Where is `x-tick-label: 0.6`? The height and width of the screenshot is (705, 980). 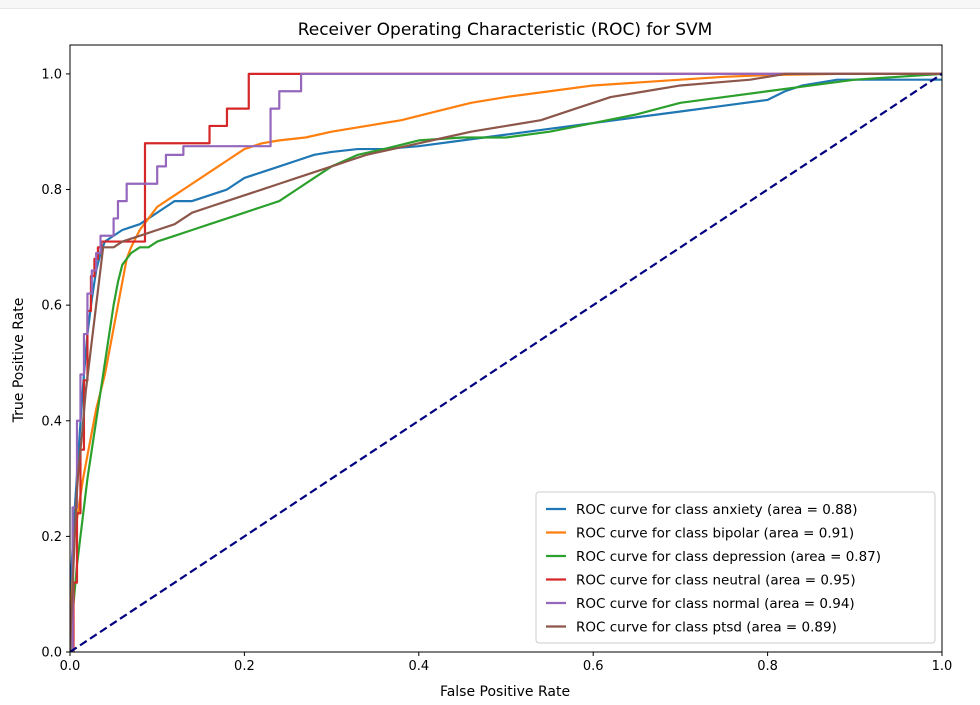 x-tick-label: 0.6 is located at coordinates (593, 666).